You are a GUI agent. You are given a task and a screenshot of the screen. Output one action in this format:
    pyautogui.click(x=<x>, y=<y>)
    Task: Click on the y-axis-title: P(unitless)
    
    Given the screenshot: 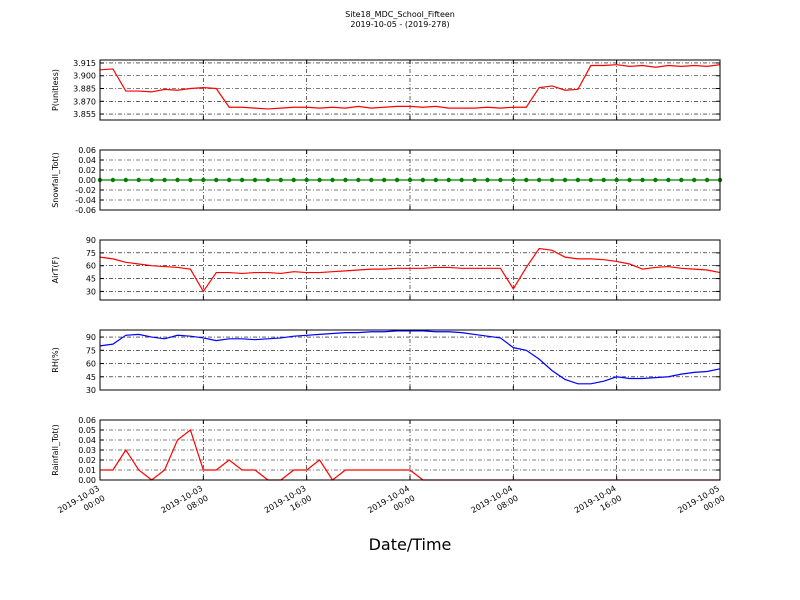 What is the action you would take?
    pyautogui.click(x=55, y=90)
    